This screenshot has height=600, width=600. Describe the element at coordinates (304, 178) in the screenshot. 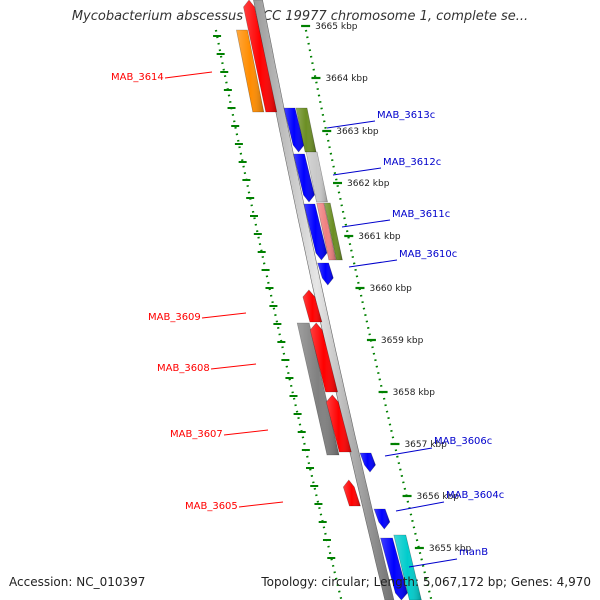

I see `feature-mab-3612c` at that location.